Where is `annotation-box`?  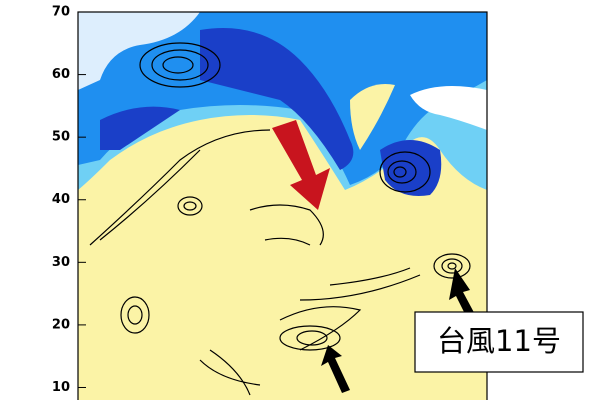
annotation-box is located at coordinates (499, 342).